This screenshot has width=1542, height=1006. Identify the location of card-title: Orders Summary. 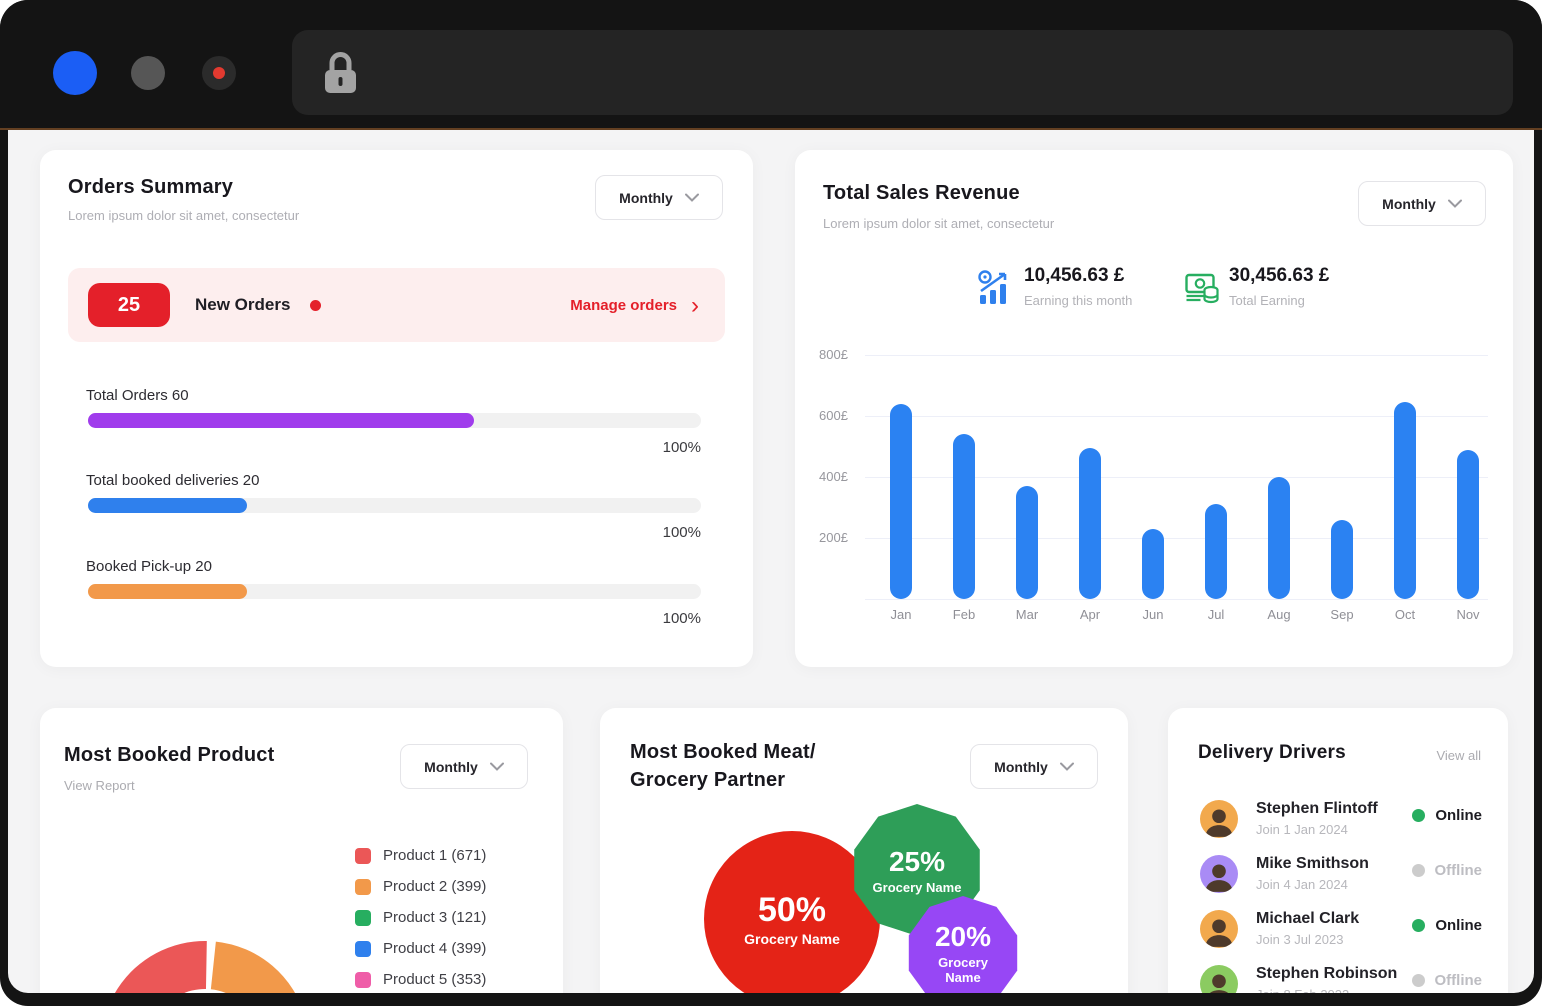
(151, 187).